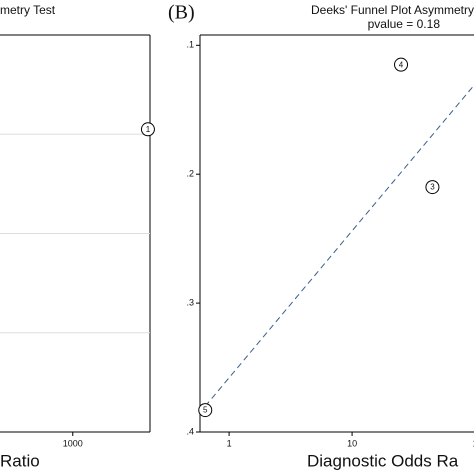  What do you see at coordinates (190, 45) in the screenshot?
I see `y-tick-label: .1` at bounding box center [190, 45].